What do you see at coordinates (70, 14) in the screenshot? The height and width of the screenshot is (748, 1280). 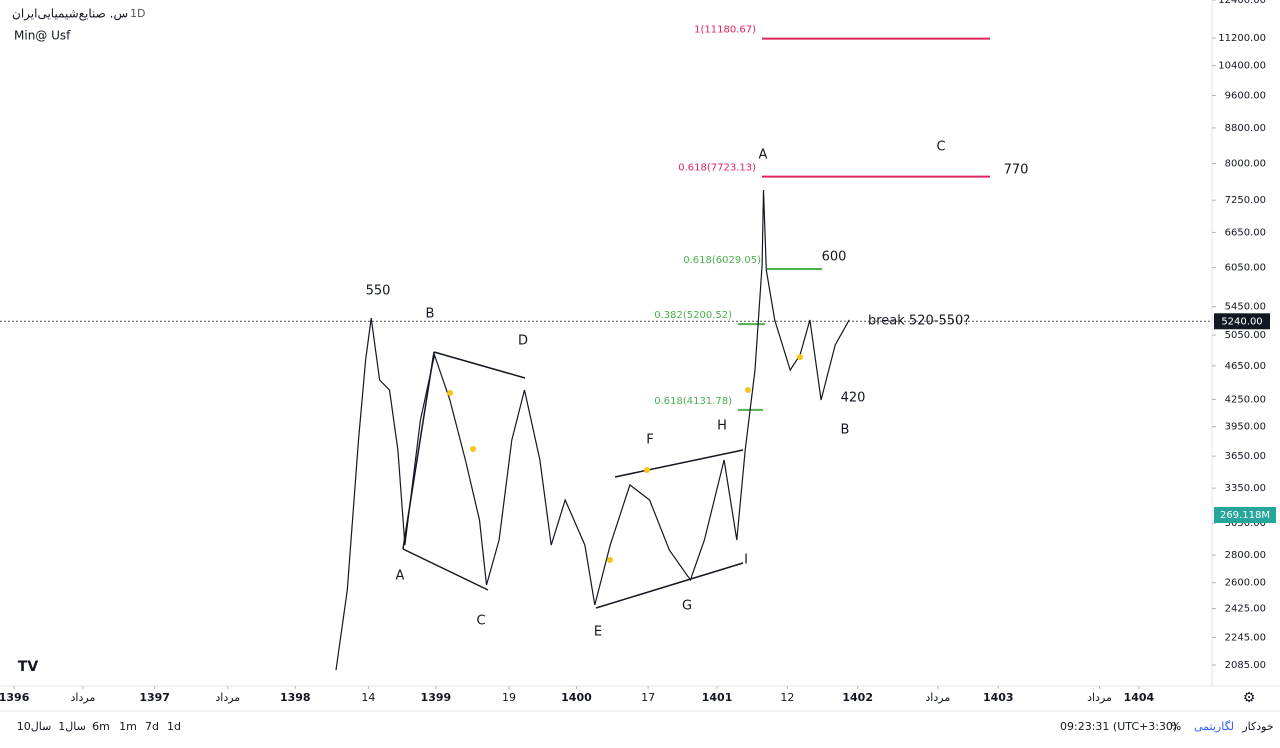 I see `symbol: س. صنایع‌شیمیایی‌ایران` at bounding box center [70, 14].